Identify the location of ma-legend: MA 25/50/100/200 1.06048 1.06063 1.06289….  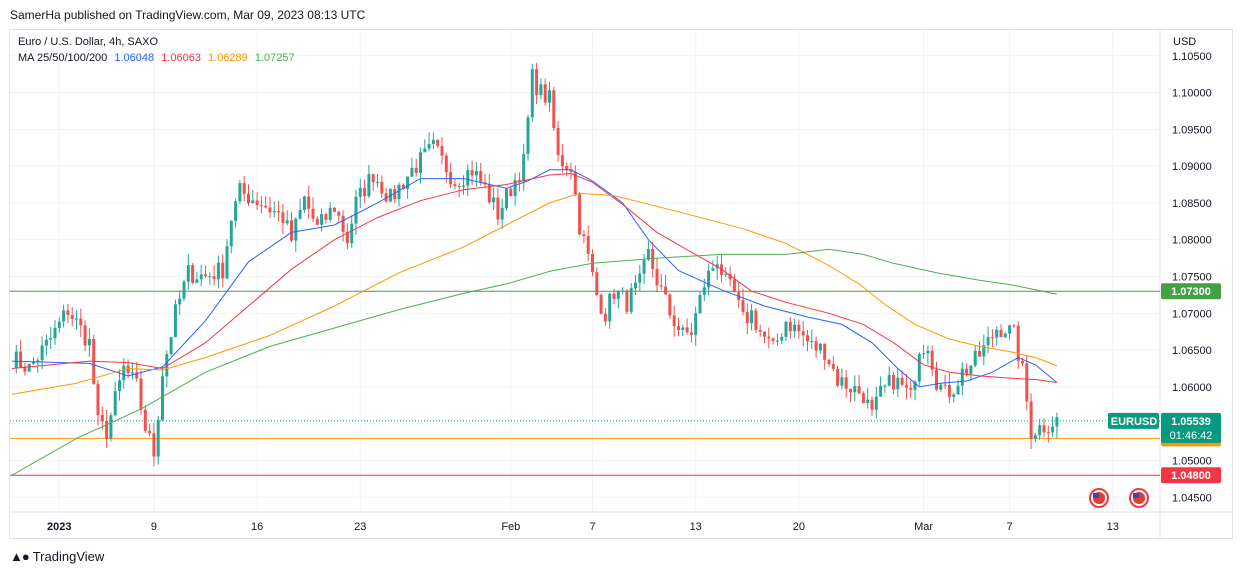
(158, 58).